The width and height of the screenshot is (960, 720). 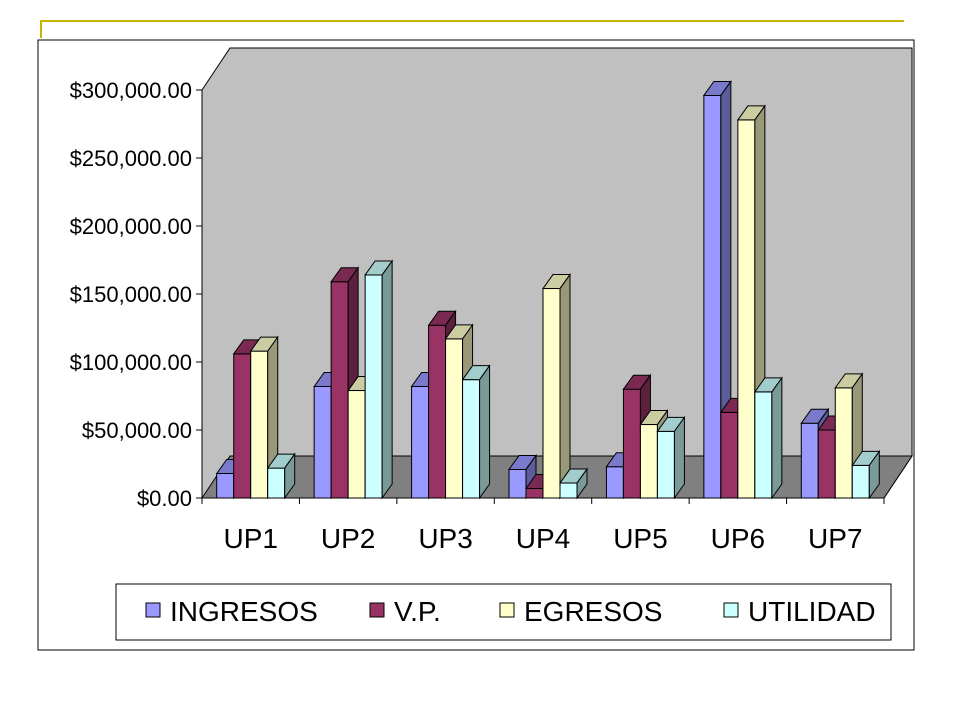 I want to click on decorative-top-rule, so click(x=472, y=21).